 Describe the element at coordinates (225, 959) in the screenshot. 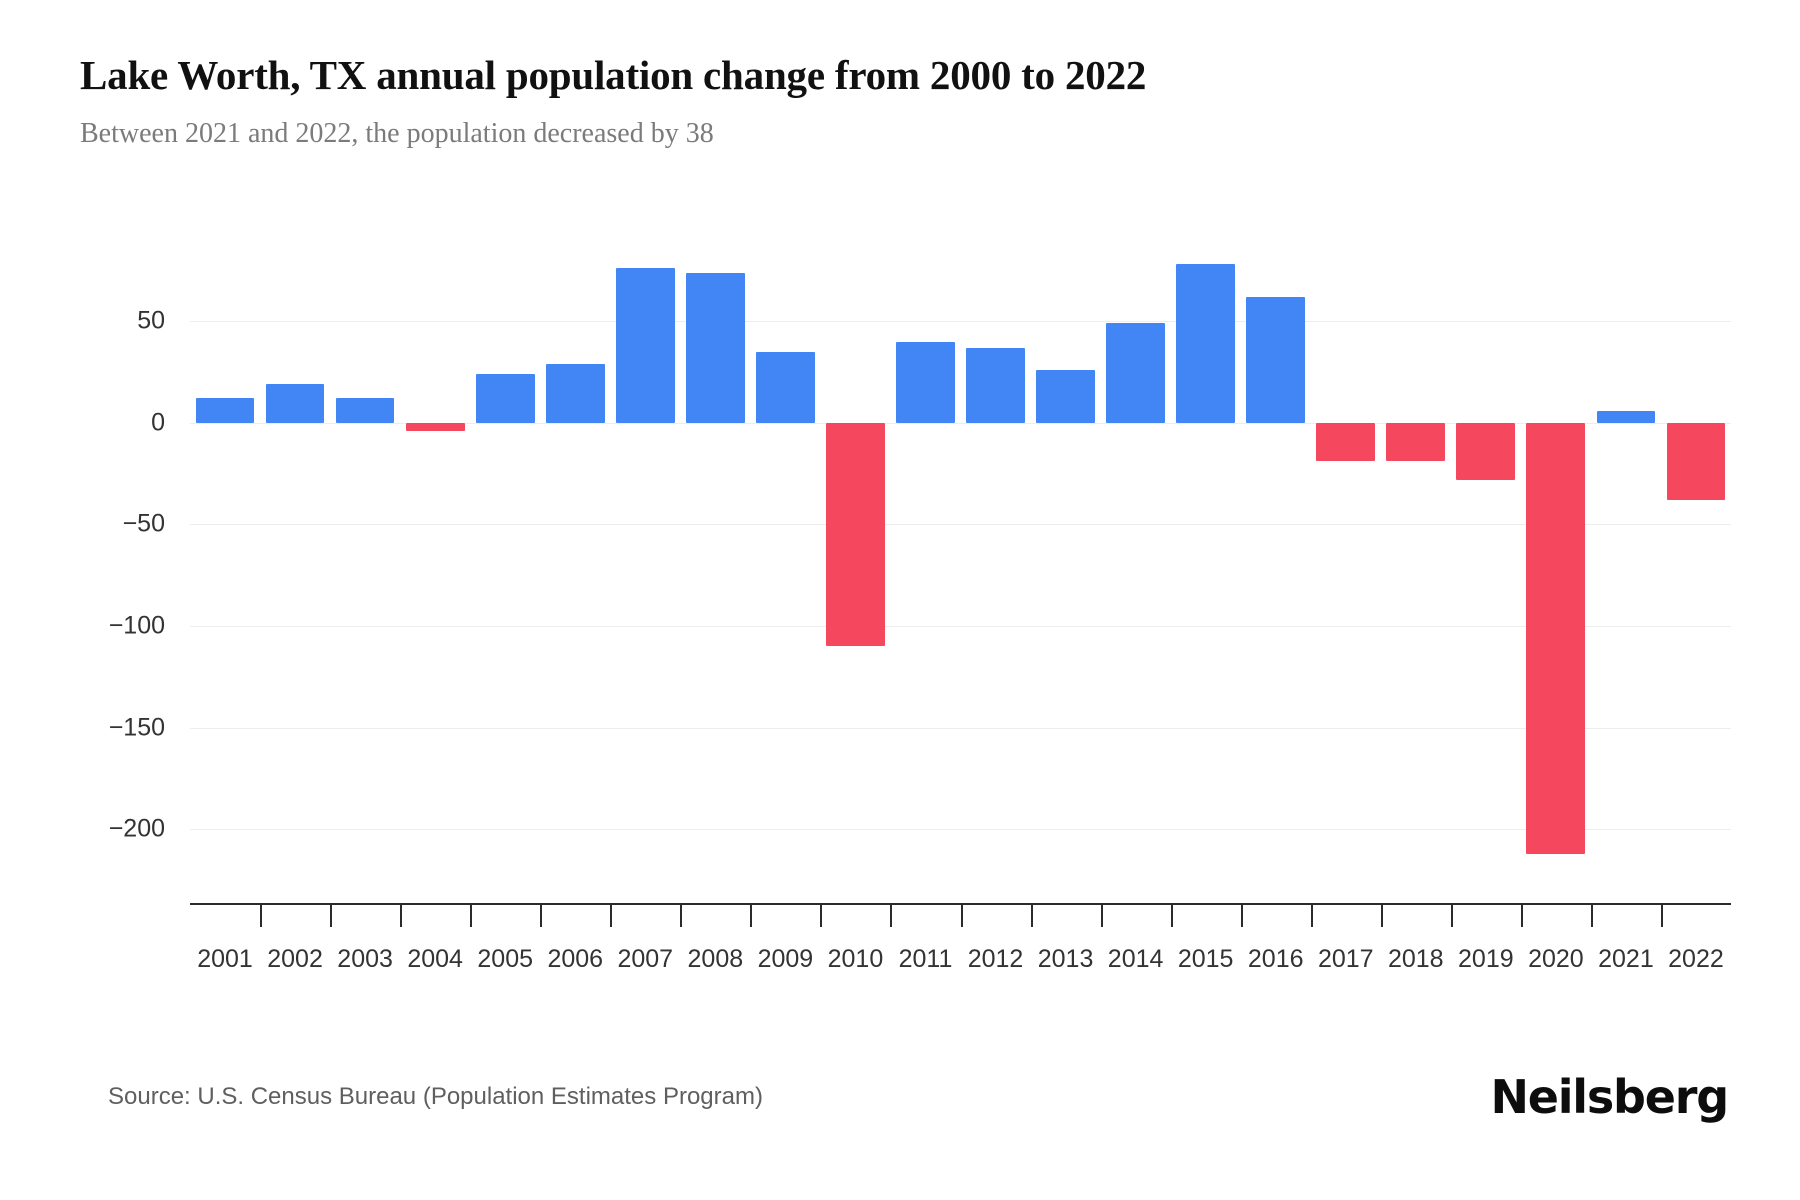

I see `x-axis-label-2001: 2001` at that location.